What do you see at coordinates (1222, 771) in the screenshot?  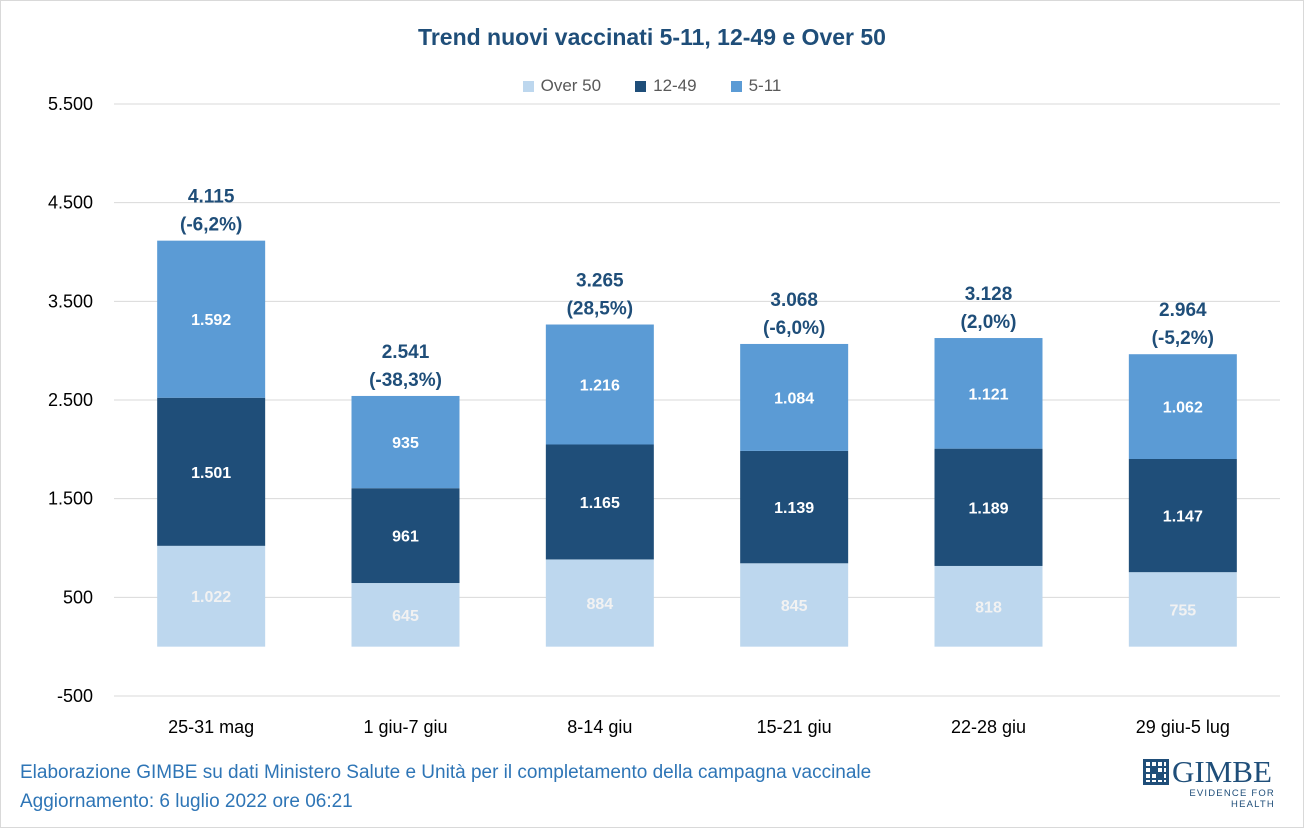 I see `logo-wordmark: GIMBE` at bounding box center [1222, 771].